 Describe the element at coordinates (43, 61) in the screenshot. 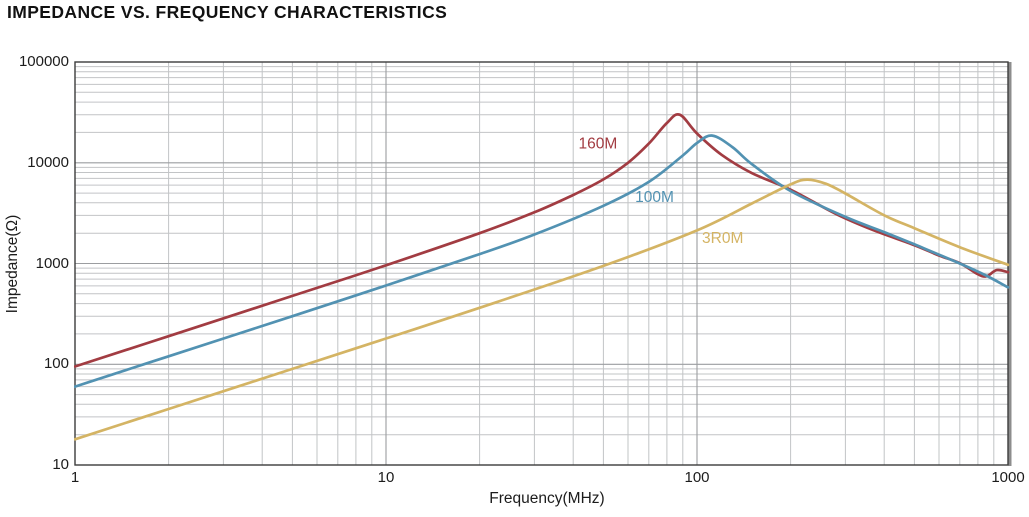

I see `y-tick-label-100000: 100000` at that location.